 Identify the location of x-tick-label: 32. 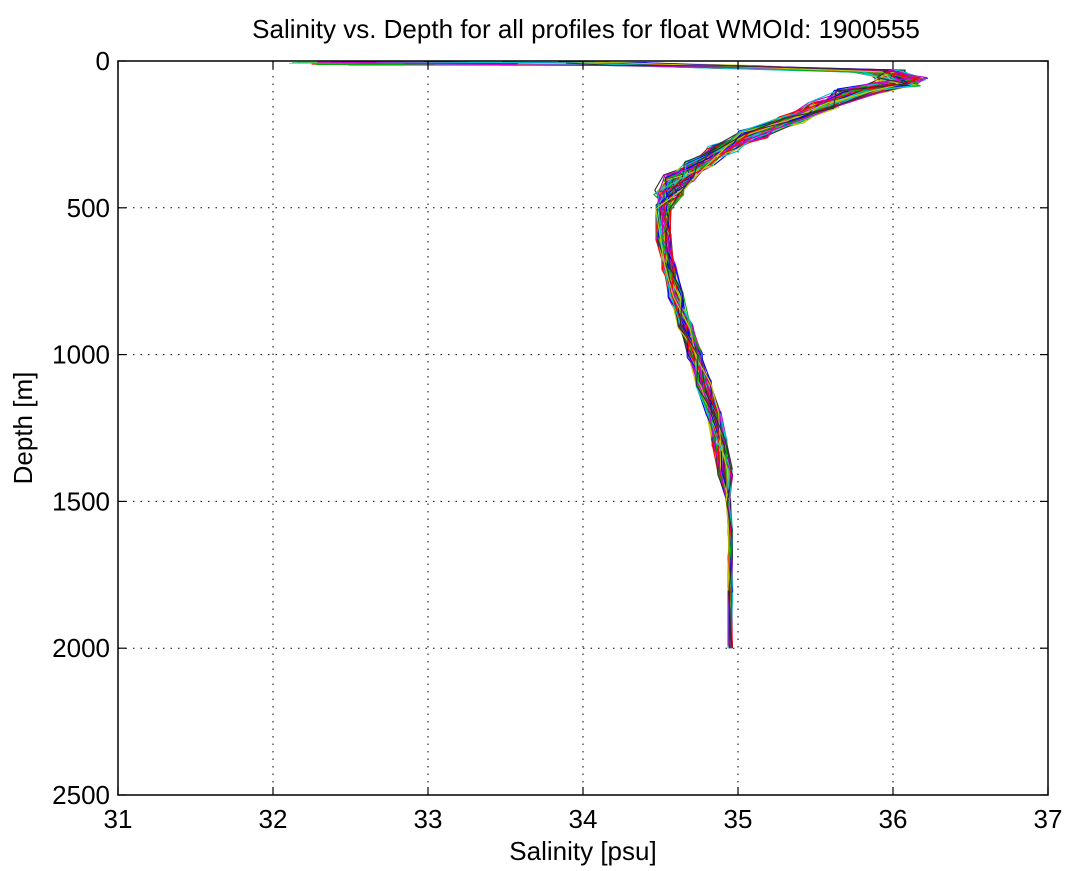
(273, 819).